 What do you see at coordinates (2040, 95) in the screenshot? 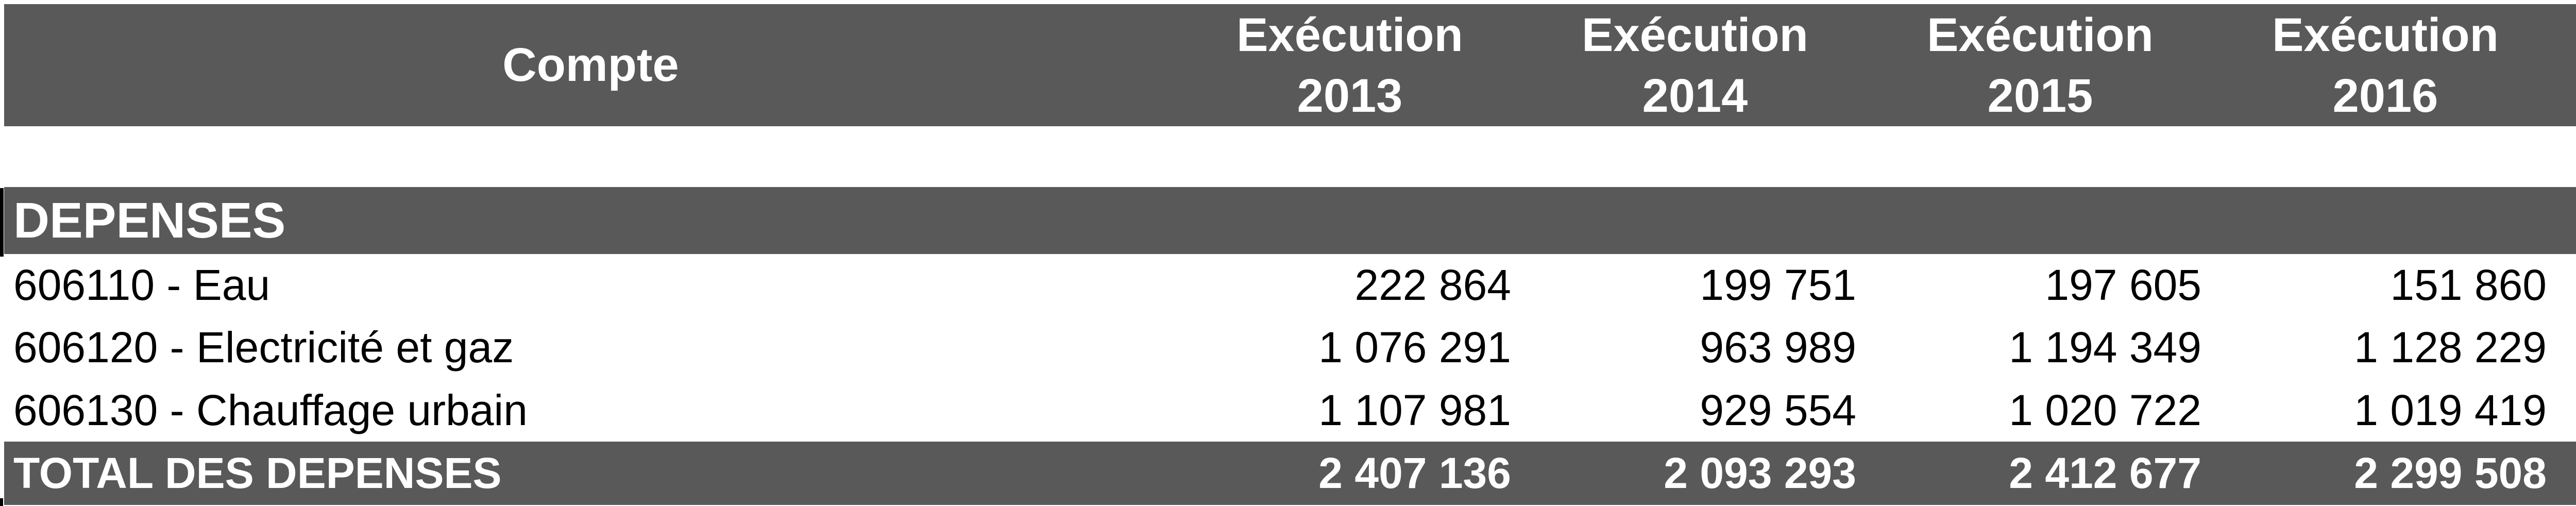
I see `col-header-year: 2015` at bounding box center [2040, 95].